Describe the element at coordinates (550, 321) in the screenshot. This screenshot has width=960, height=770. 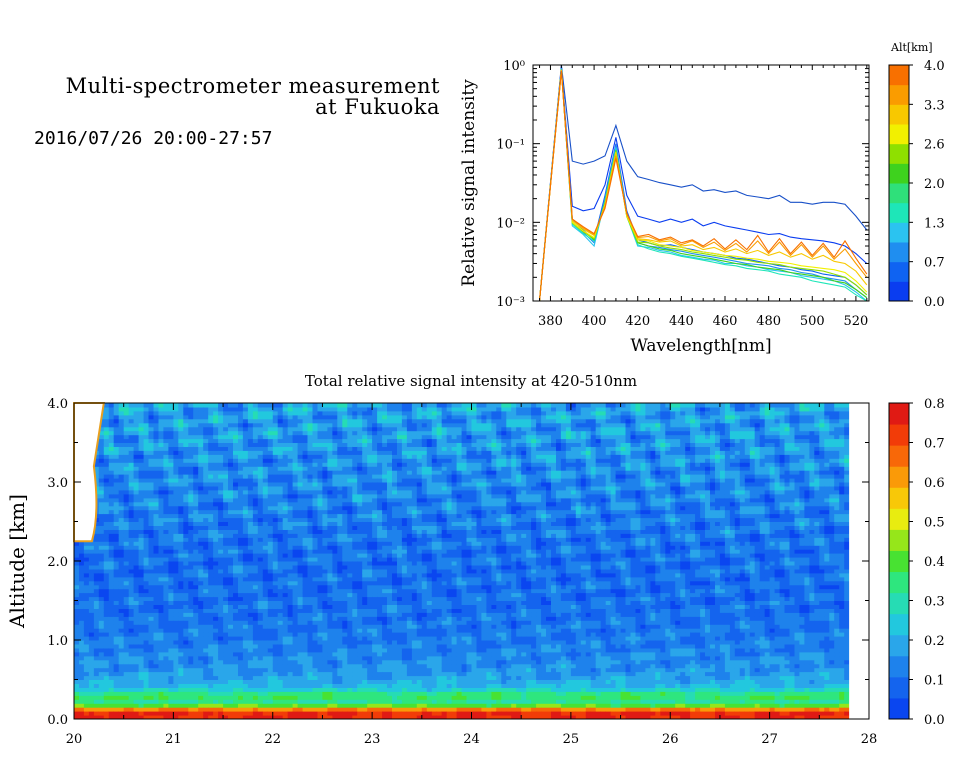
I see `spectrum-x-tick-label: 380` at that location.